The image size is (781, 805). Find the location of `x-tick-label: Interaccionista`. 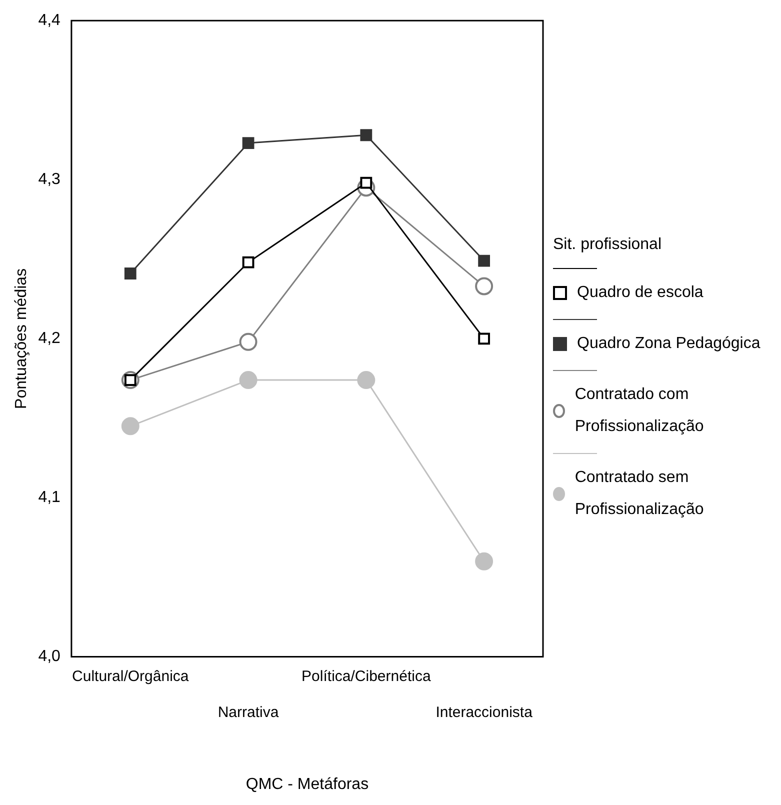

x-tick-label: Interaccionista is located at coordinates (485, 712).